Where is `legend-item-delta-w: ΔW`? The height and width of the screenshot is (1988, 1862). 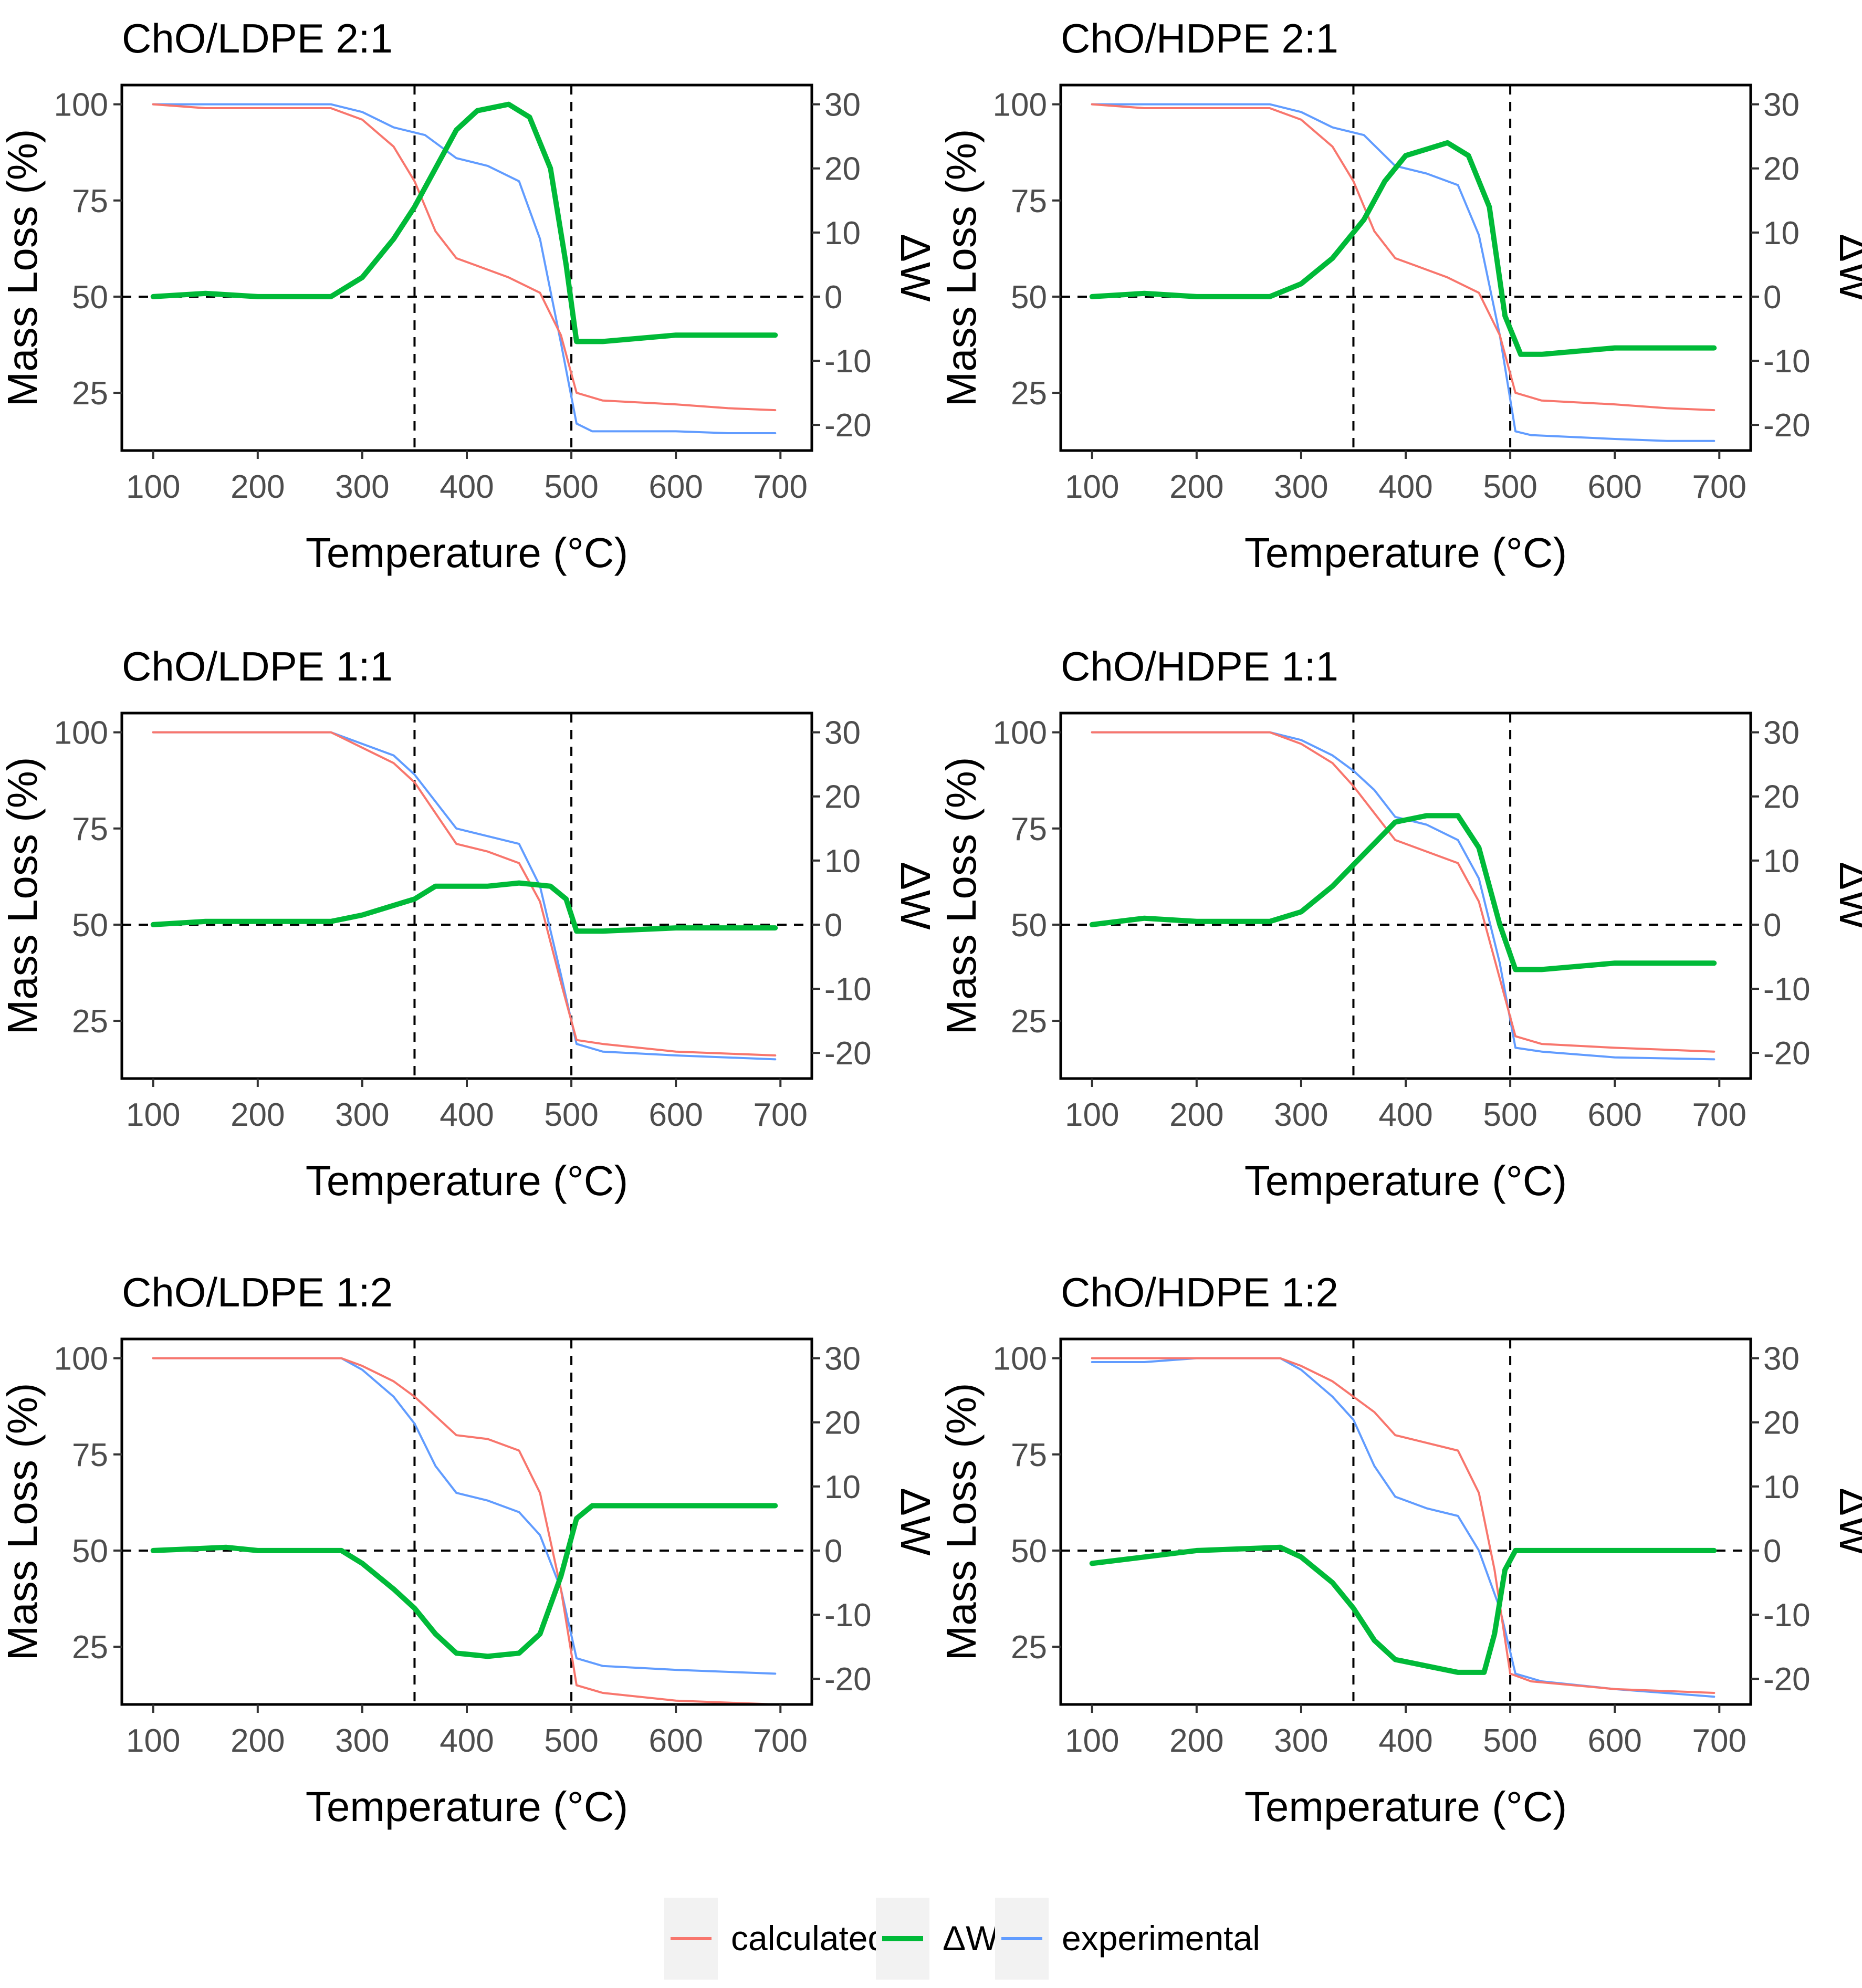 legend-item-delta-w: ΔW is located at coordinates (938, 1939).